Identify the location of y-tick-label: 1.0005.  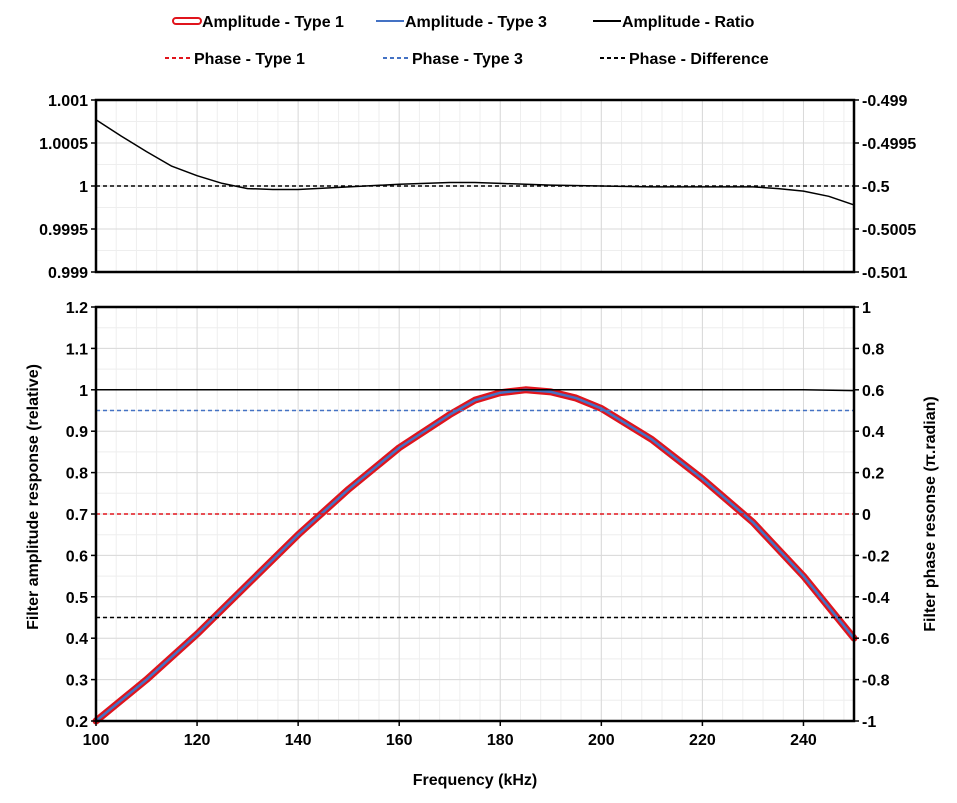
(63, 144).